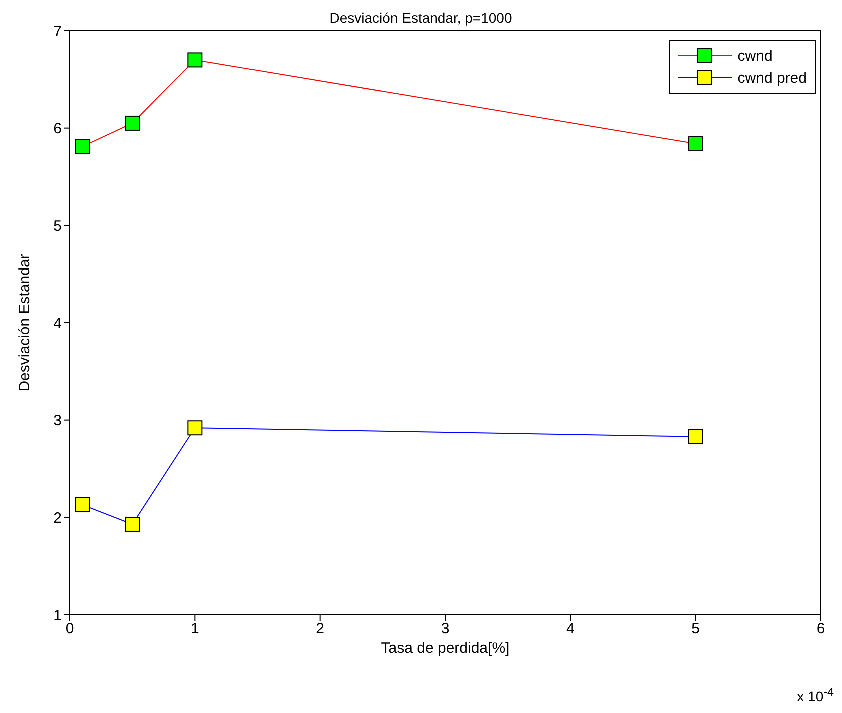 This screenshot has width=842, height=713. What do you see at coordinates (58, 129) in the screenshot?
I see `y-tick-label: 6` at bounding box center [58, 129].